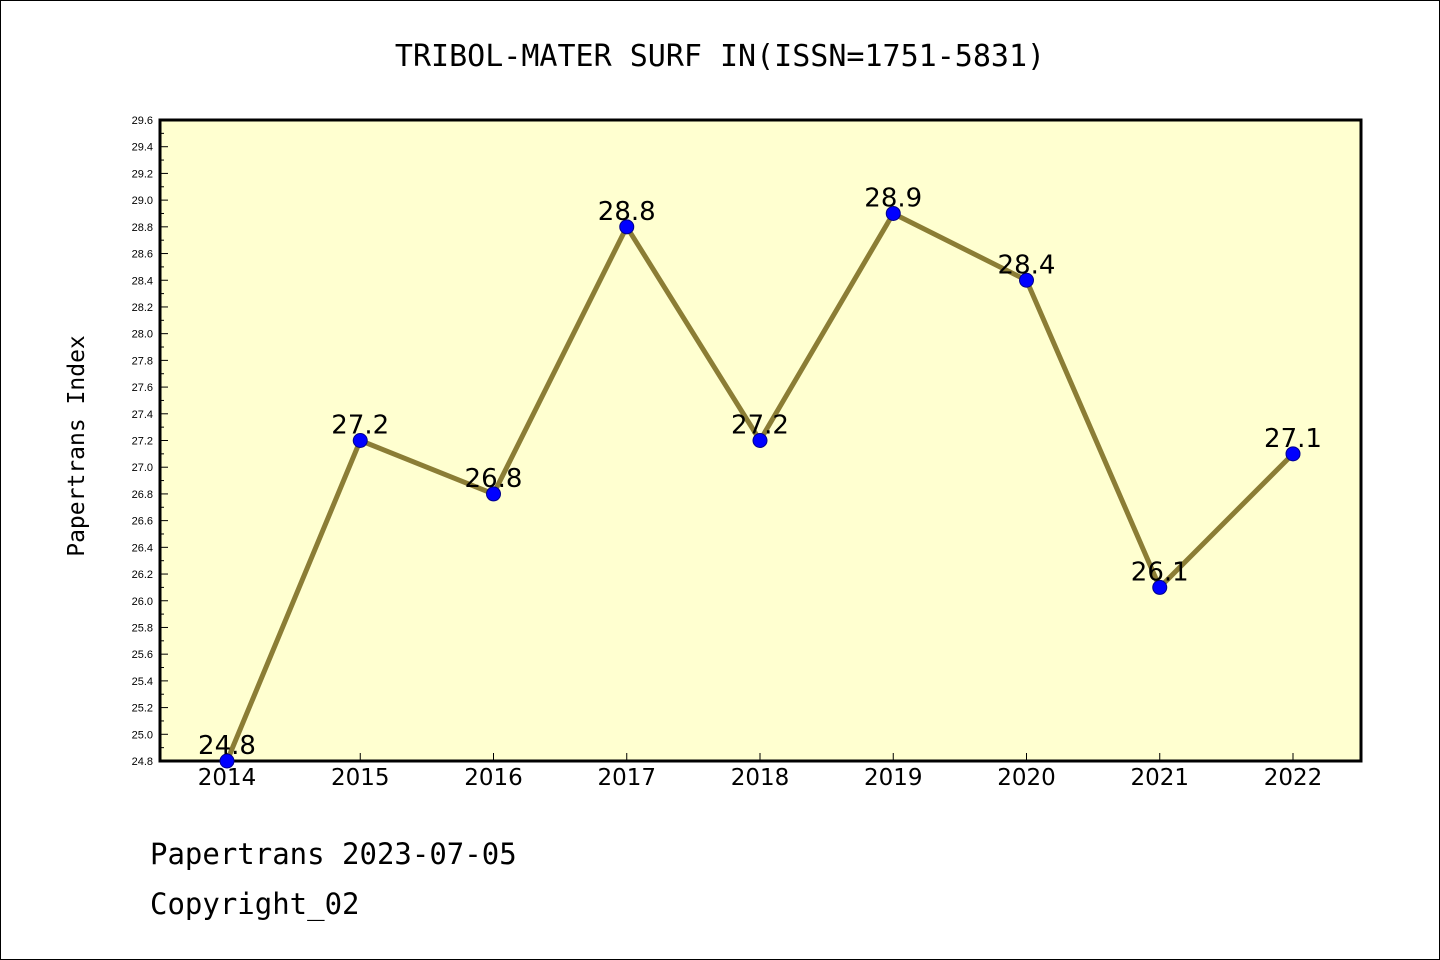 This screenshot has width=1440, height=960. I want to click on data-label: 28.8, so click(627, 212).